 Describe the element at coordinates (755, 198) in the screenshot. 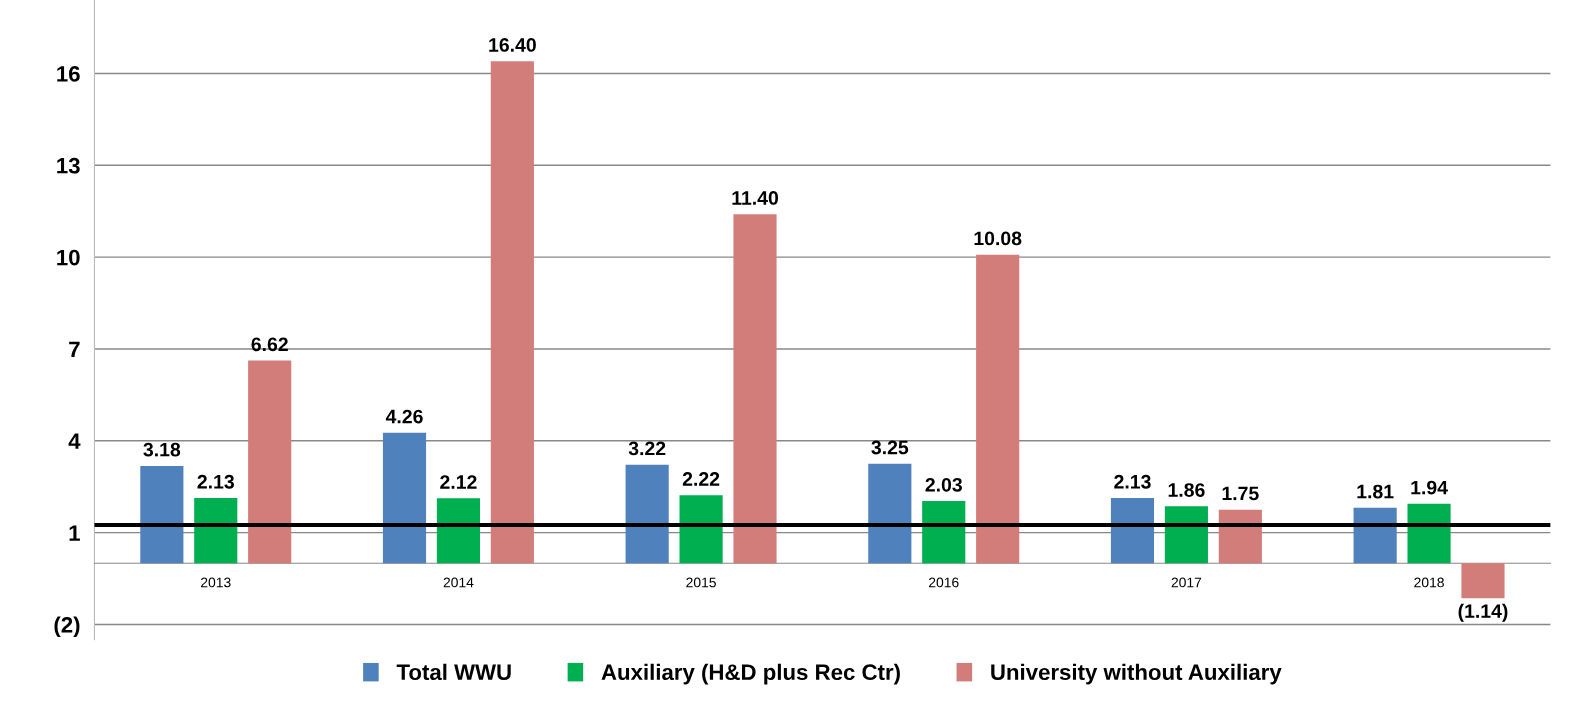

I see `data-label: 11.40` at that location.